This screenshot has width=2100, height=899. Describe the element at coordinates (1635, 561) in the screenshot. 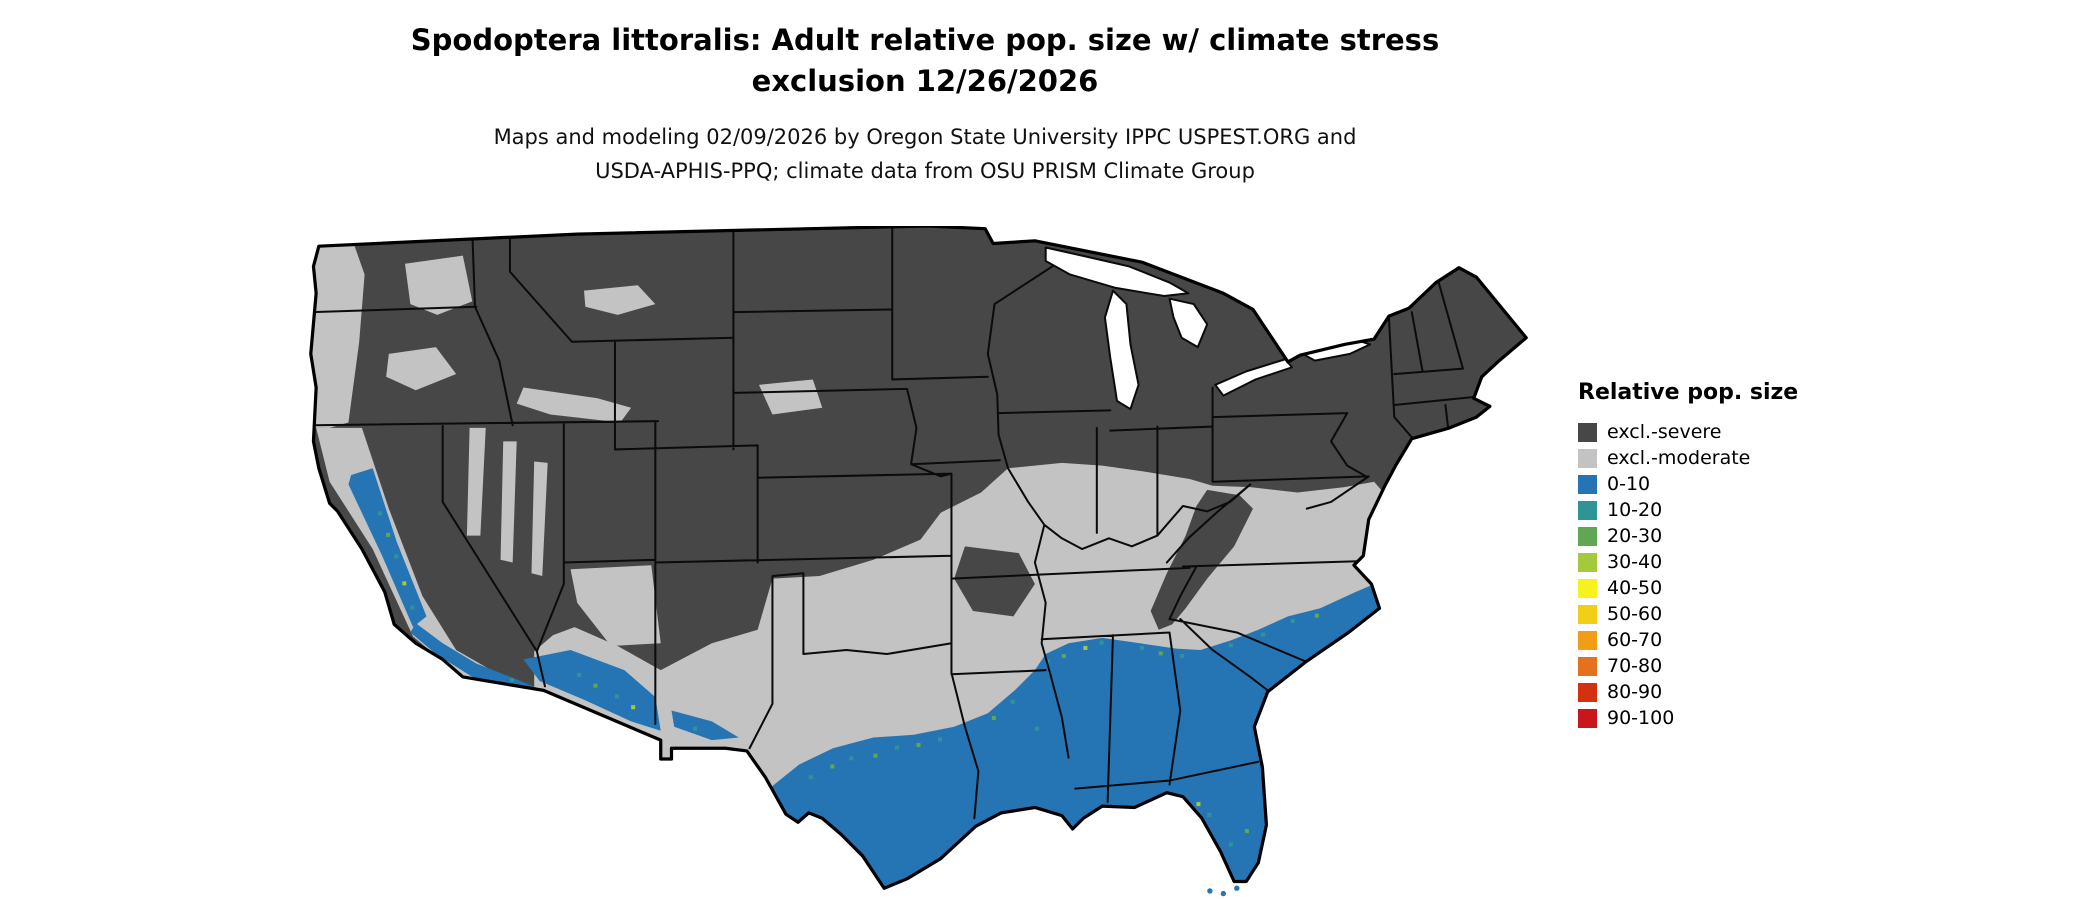

I see `legend-label: 30-40` at that location.